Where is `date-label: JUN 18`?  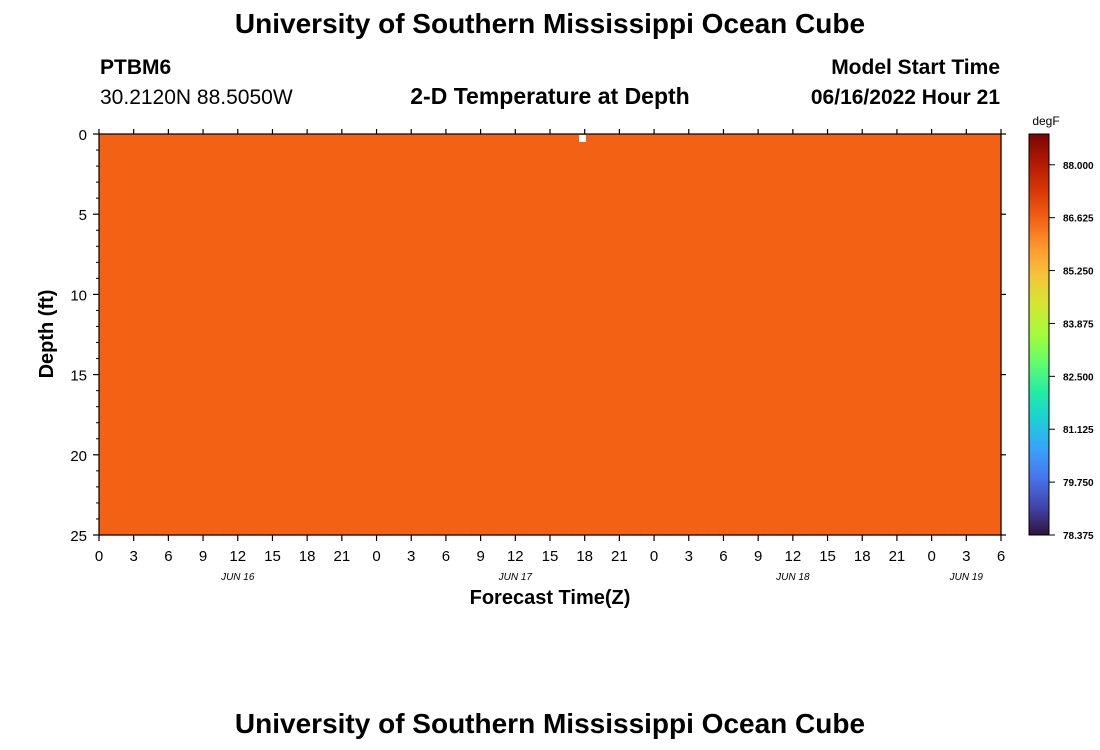
date-label: JUN 18 is located at coordinates (792, 577).